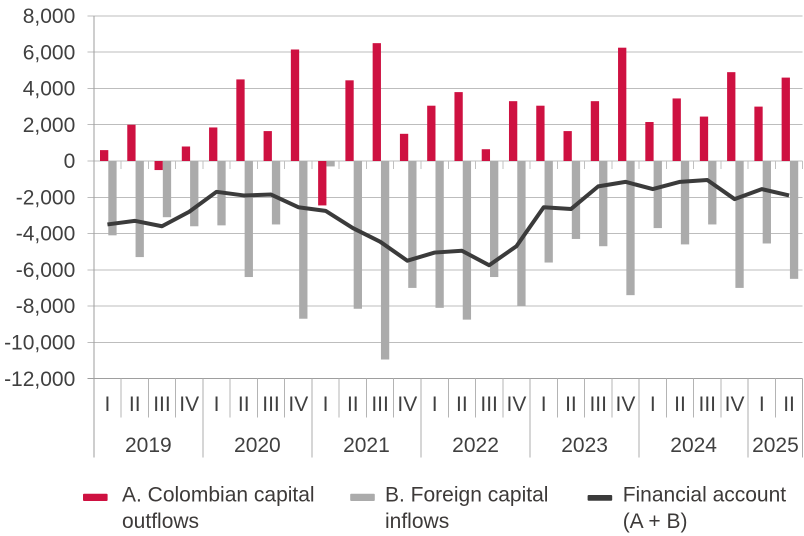  Describe the element at coordinates (70, 161) in the screenshot. I see `svg-text: 0` at that location.